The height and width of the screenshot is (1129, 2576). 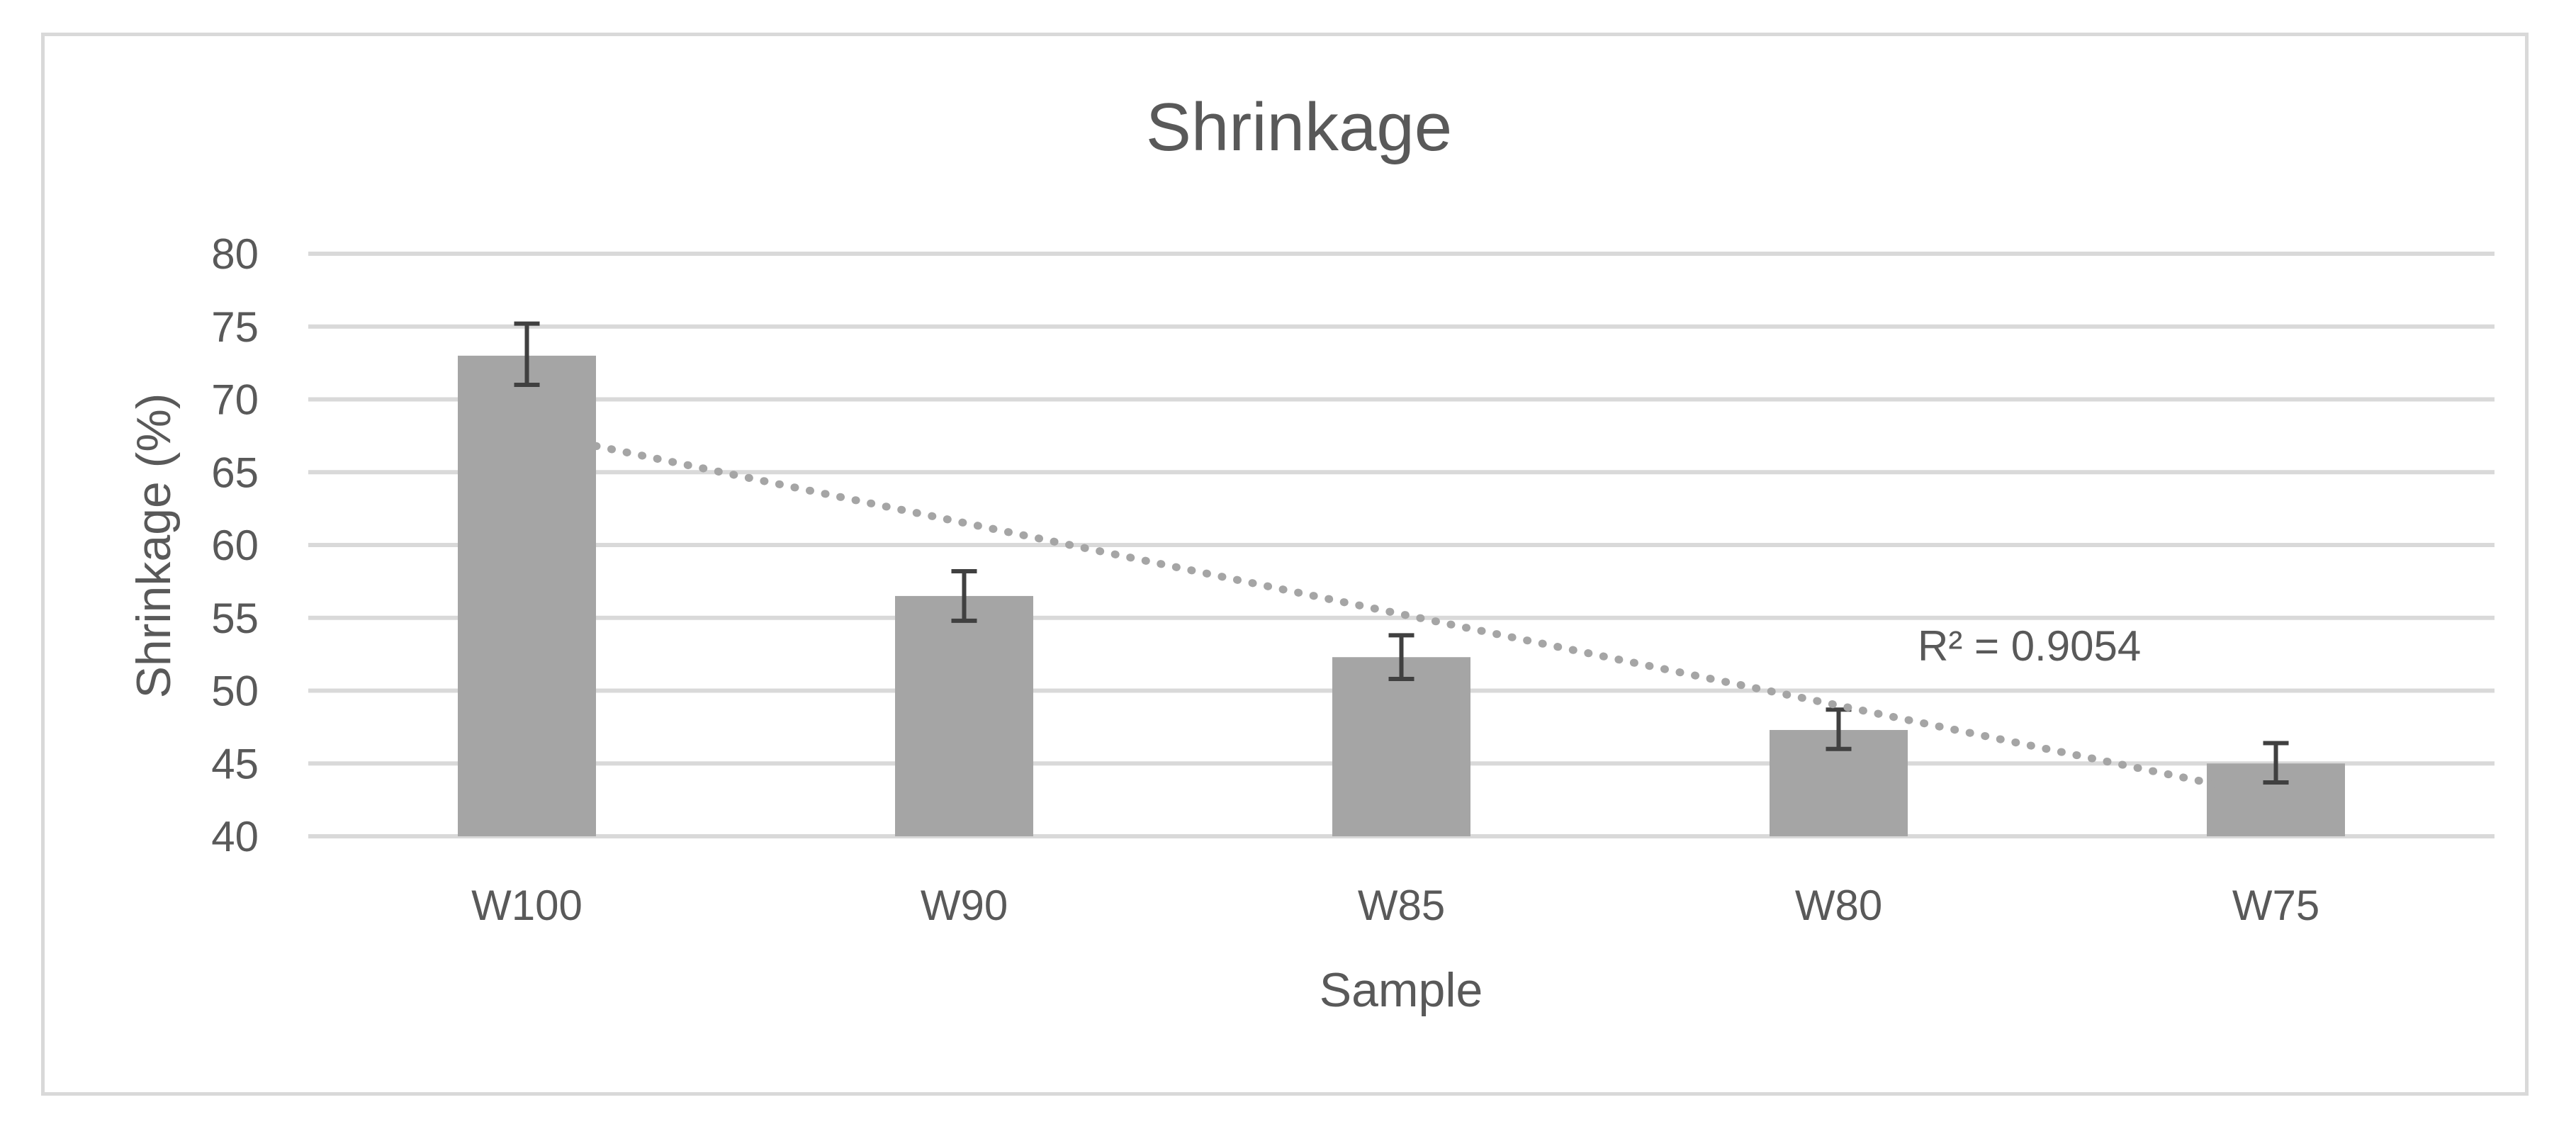 I want to click on x-tick-label: W85, so click(x=1401, y=905).